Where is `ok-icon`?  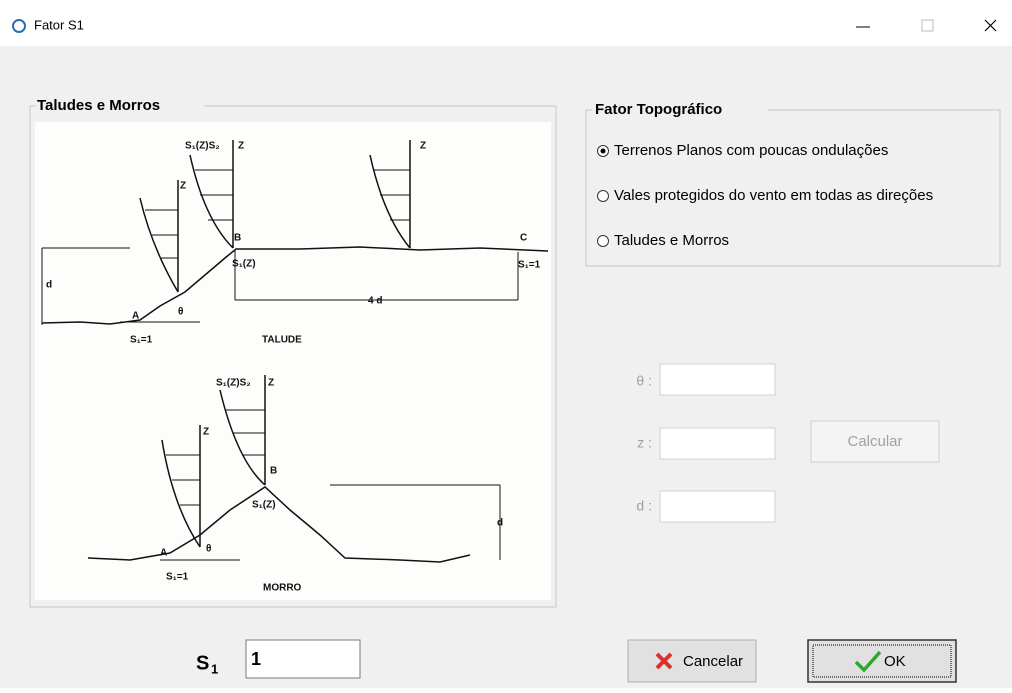
ok-icon is located at coordinates (868, 661).